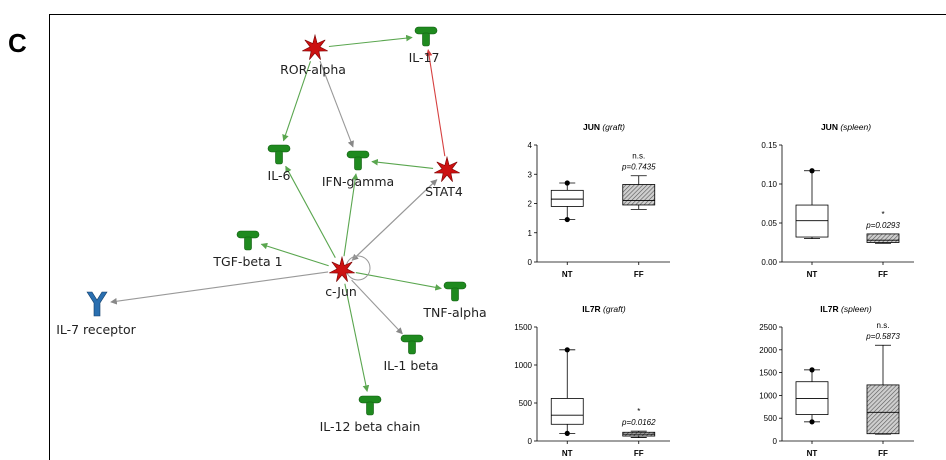 This screenshot has width=946, height=460. Describe the element at coordinates (310, 211) in the screenshot. I see `edge-cjun-il6` at that location.